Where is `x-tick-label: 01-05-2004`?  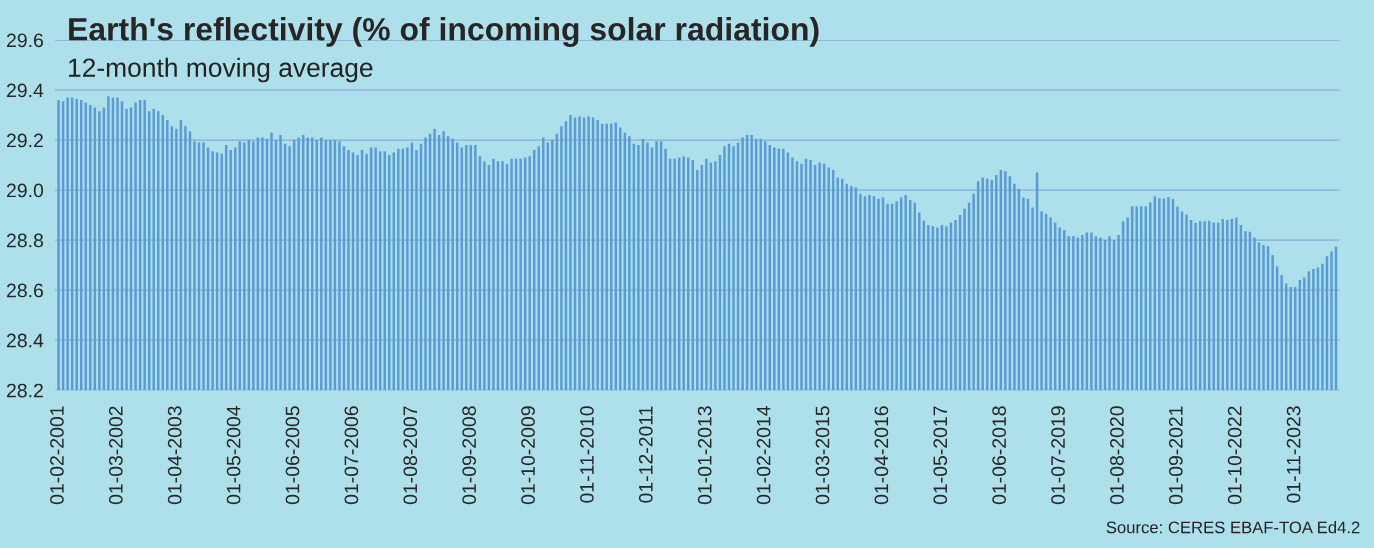 x-tick-label: 01-05-2004 is located at coordinates (233, 455).